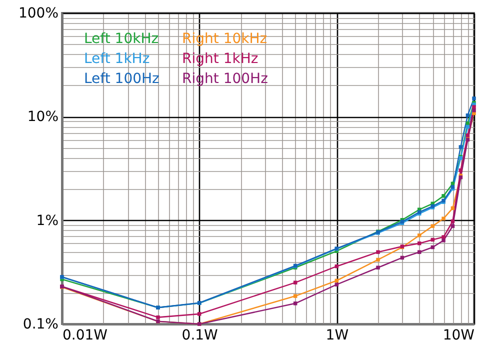  I want to click on text: Left 10kHz, so click(121, 39).